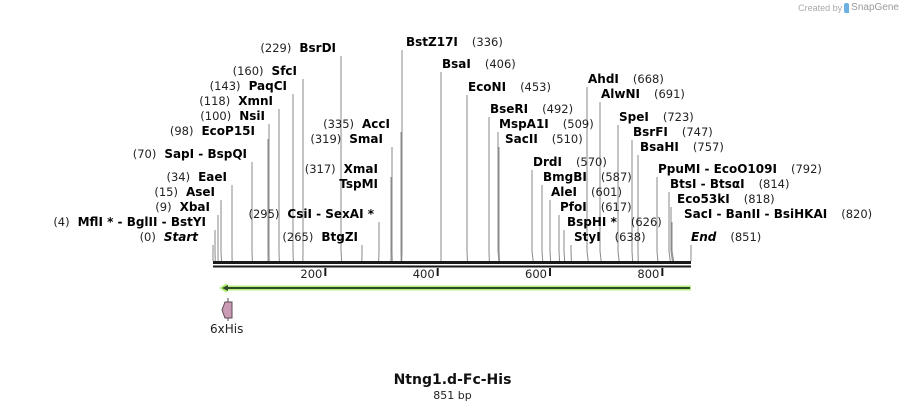  What do you see at coordinates (456, 64) in the screenshot?
I see `site-name: BsaI` at bounding box center [456, 64].